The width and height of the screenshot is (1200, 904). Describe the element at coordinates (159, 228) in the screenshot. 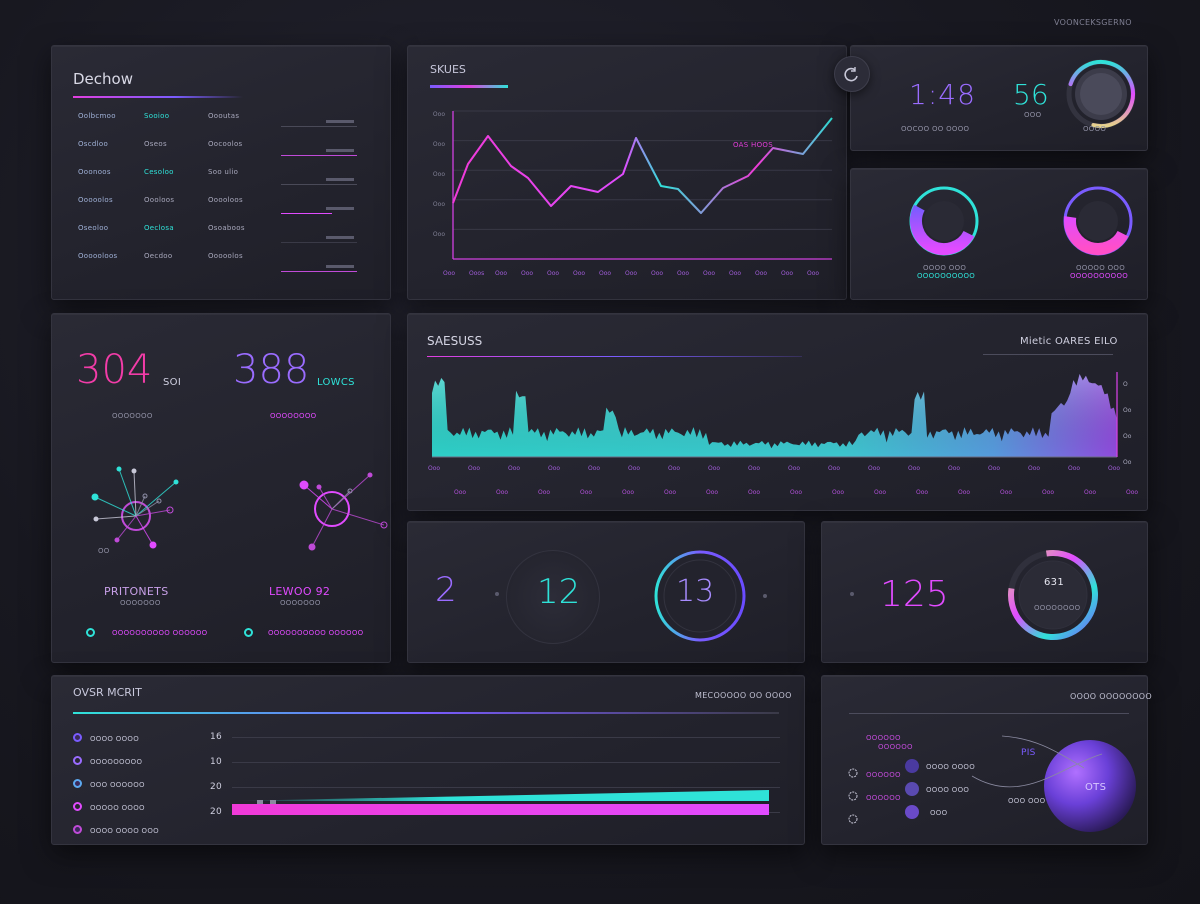

I see `table-cell: Oeclosa` at that location.